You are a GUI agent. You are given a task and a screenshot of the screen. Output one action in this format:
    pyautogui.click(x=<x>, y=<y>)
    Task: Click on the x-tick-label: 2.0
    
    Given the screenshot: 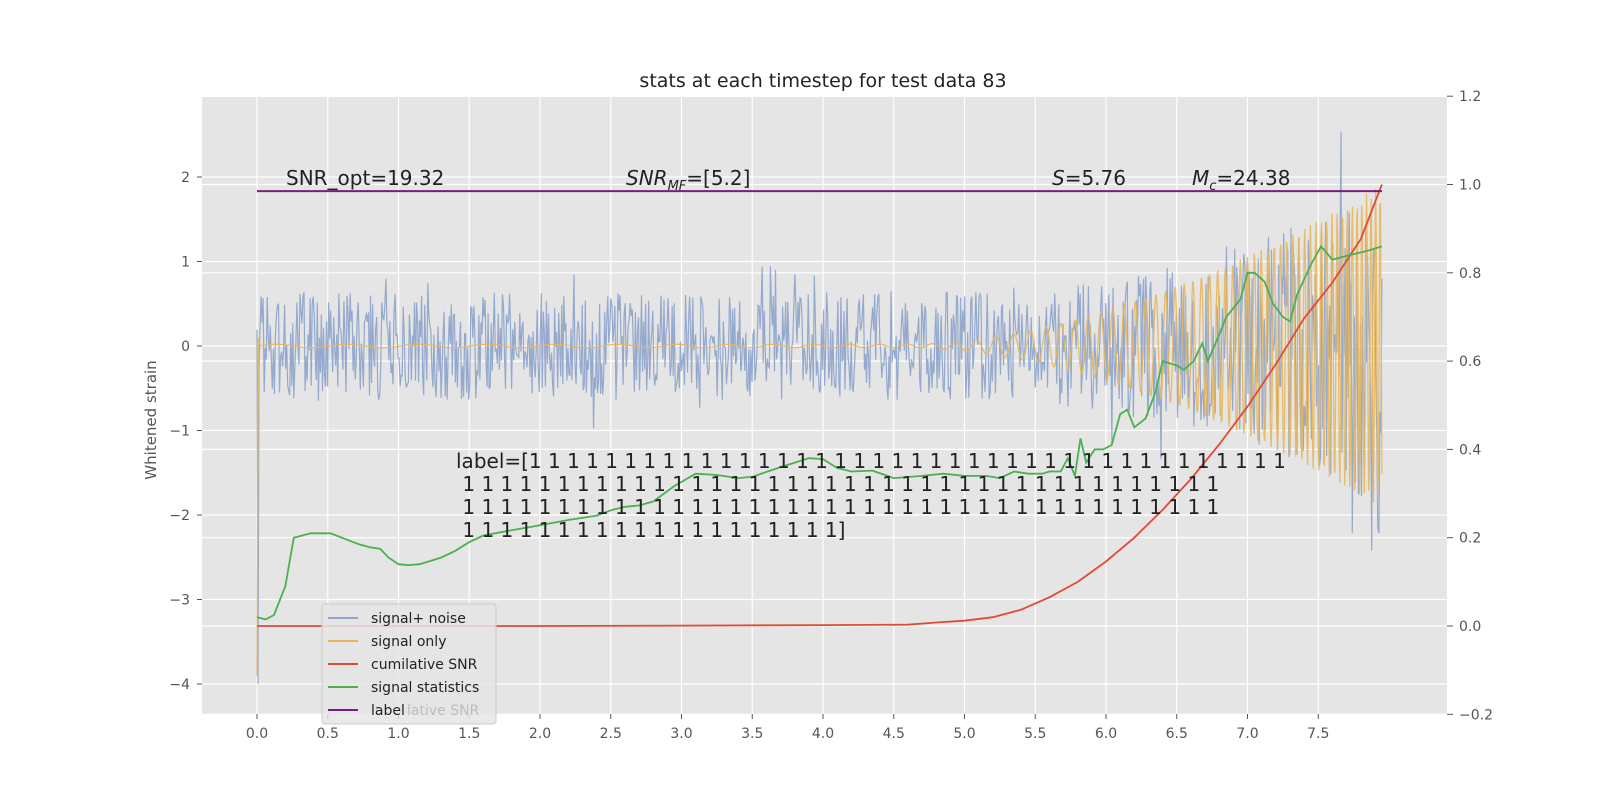 What is the action you would take?
    pyautogui.click(x=540, y=734)
    